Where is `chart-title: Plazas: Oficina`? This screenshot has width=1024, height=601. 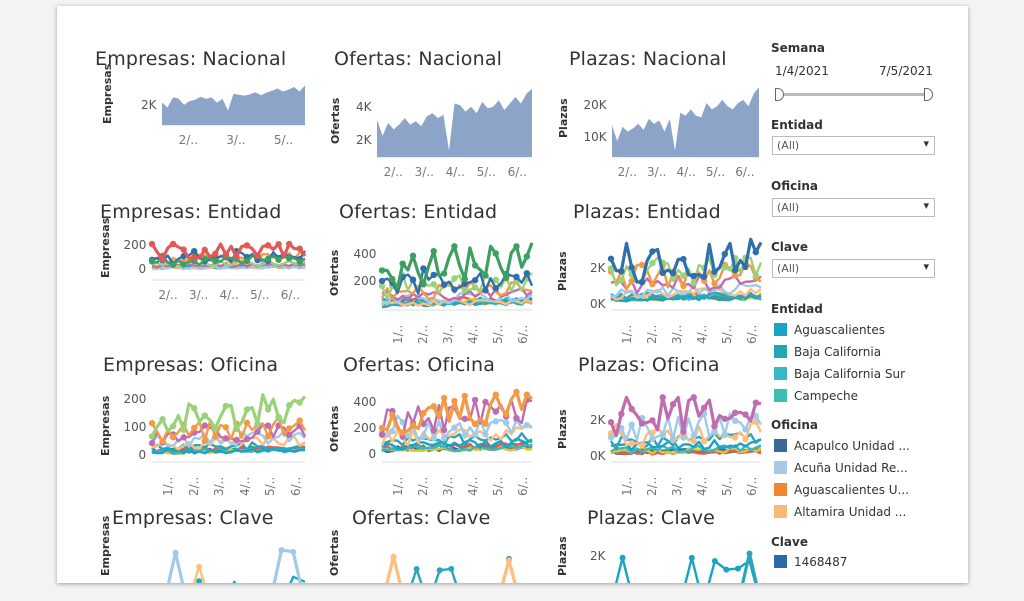
chart-title: Plazas: Oficina is located at coordinates (649, 365).